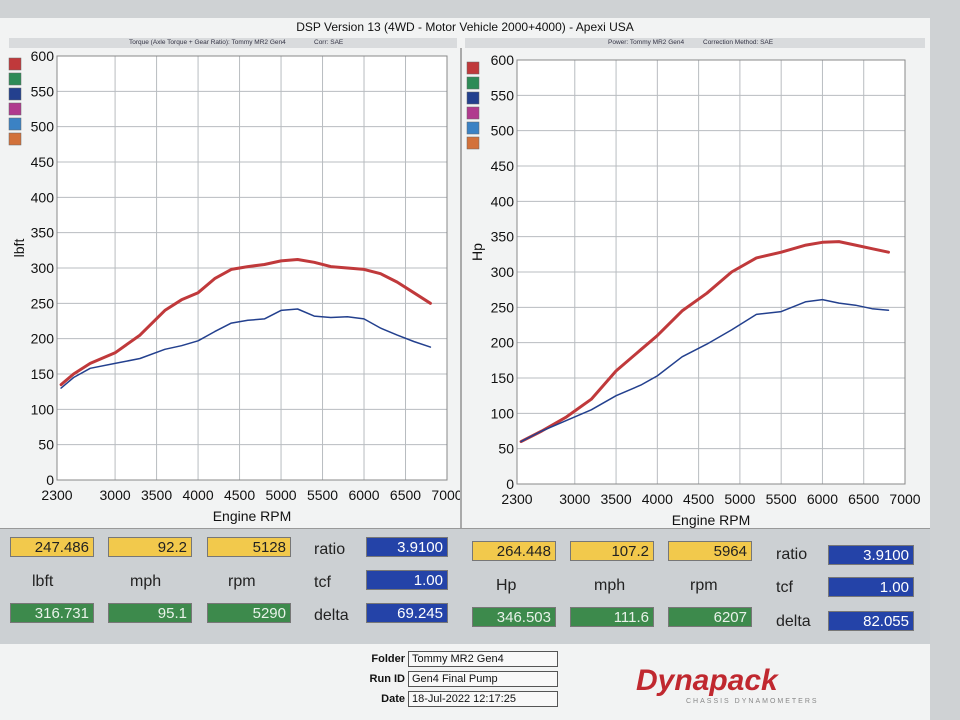  What do you see at coordinates (503, 378) in the screenshot?
I see `power-y-tick-label: 150` at bounding box center [503, 378].